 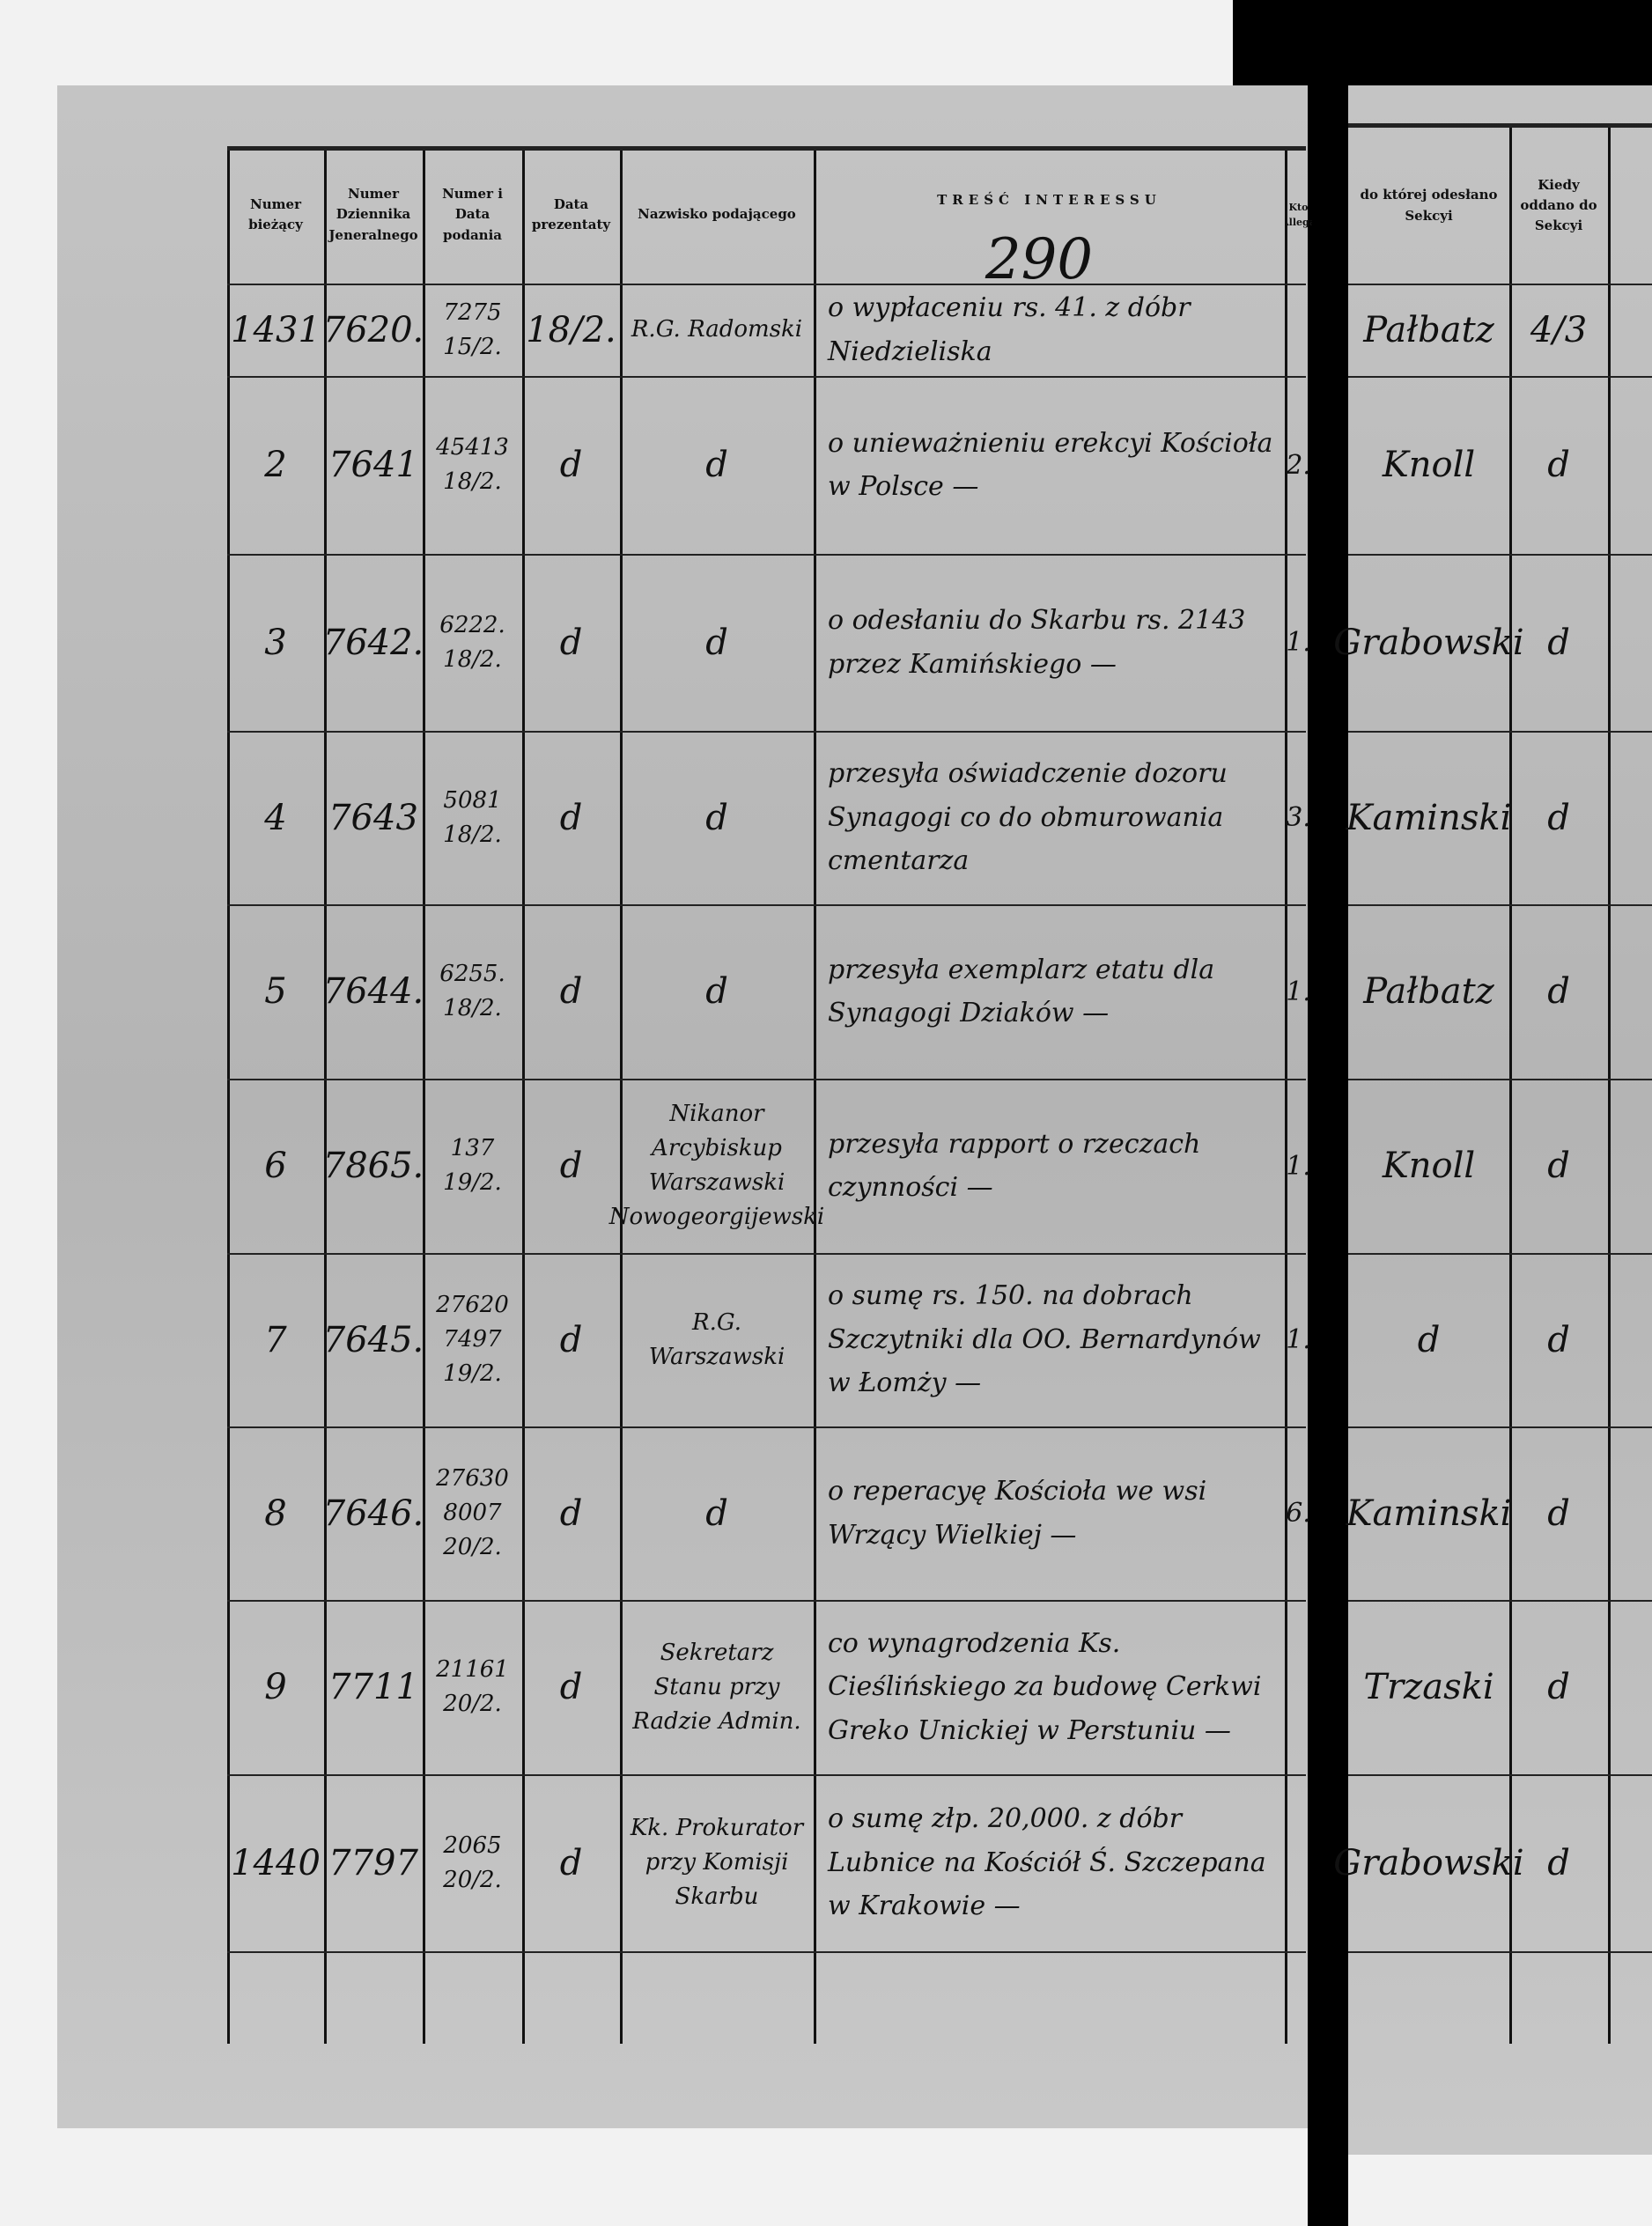 I want to click on kiedy-cell: 4/3, so click(x=1559, y=329).